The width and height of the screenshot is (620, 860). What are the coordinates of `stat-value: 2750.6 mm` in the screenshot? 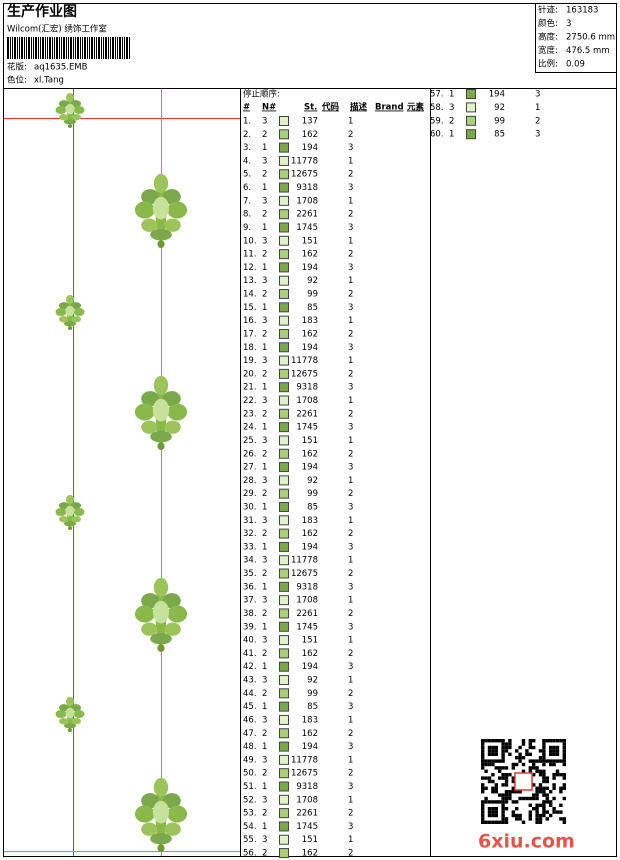 It's located at (590, 38).